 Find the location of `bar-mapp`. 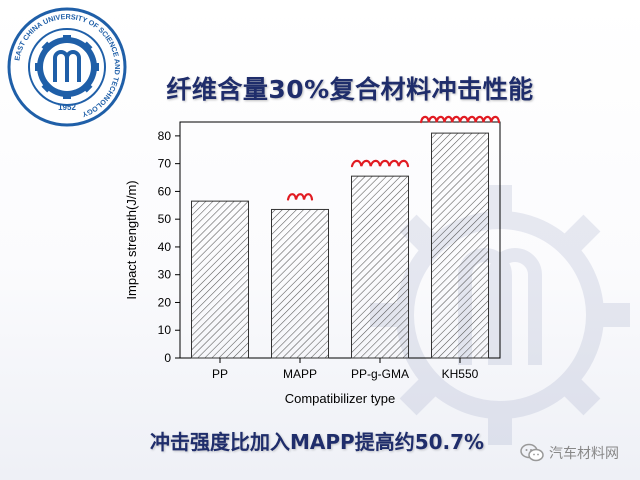

bar-mapp is located at coordinates (300, 283).